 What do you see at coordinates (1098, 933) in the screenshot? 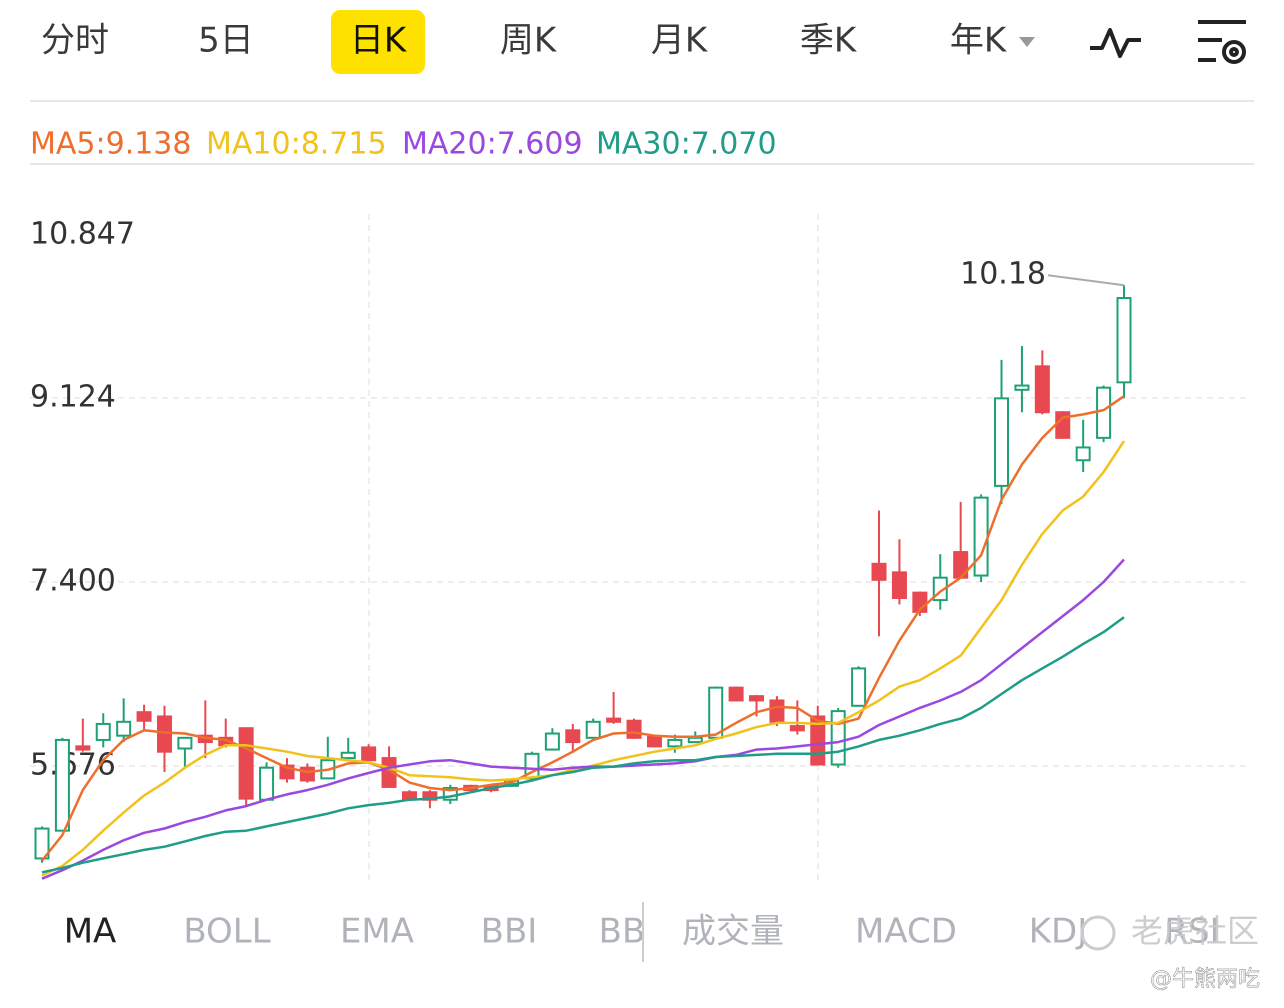
I see `watermark-logo` at bounding box center [1098, 933].